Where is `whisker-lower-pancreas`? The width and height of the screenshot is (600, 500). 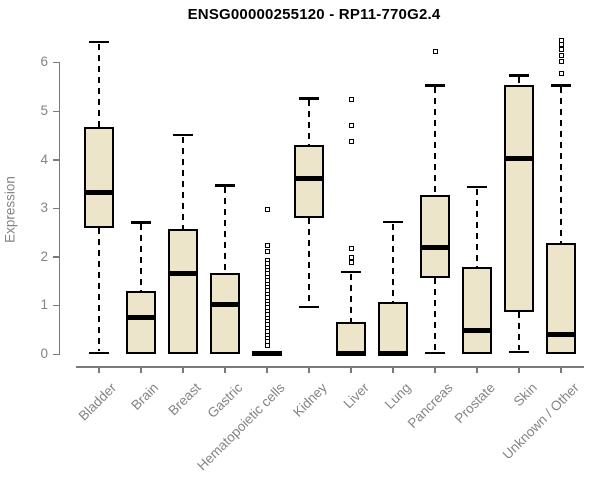
whisker-lower-pancreas is located at coordinates (435, 314).